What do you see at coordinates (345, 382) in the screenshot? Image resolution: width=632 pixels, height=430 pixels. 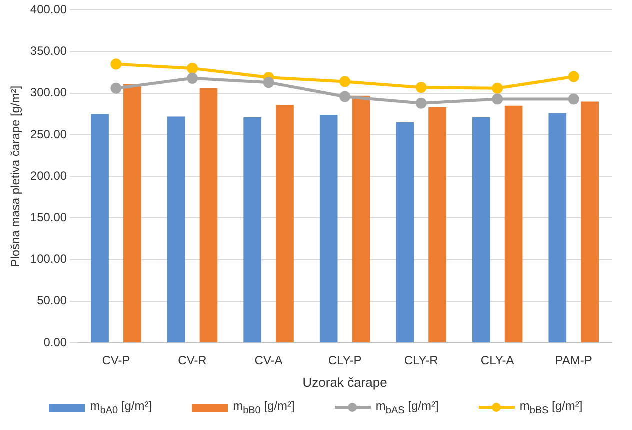 I see `x-axis-title: Uzorak čarape` at bounding box center [345, 382].